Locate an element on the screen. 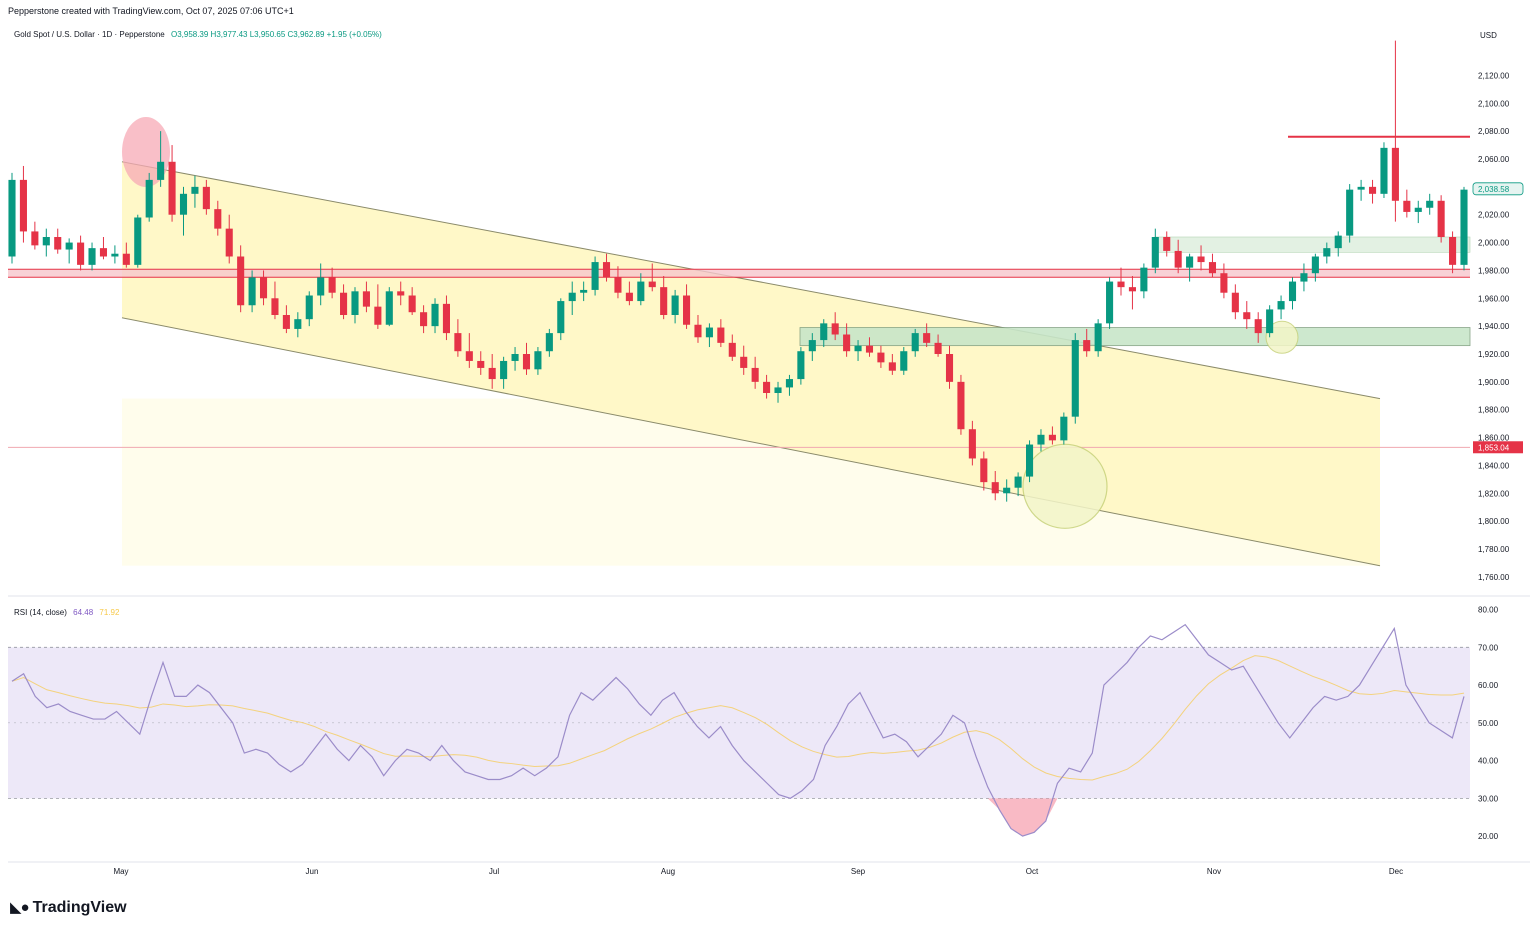  price-tick-label: 1,800.00 is located at coordinates (1494, 521).